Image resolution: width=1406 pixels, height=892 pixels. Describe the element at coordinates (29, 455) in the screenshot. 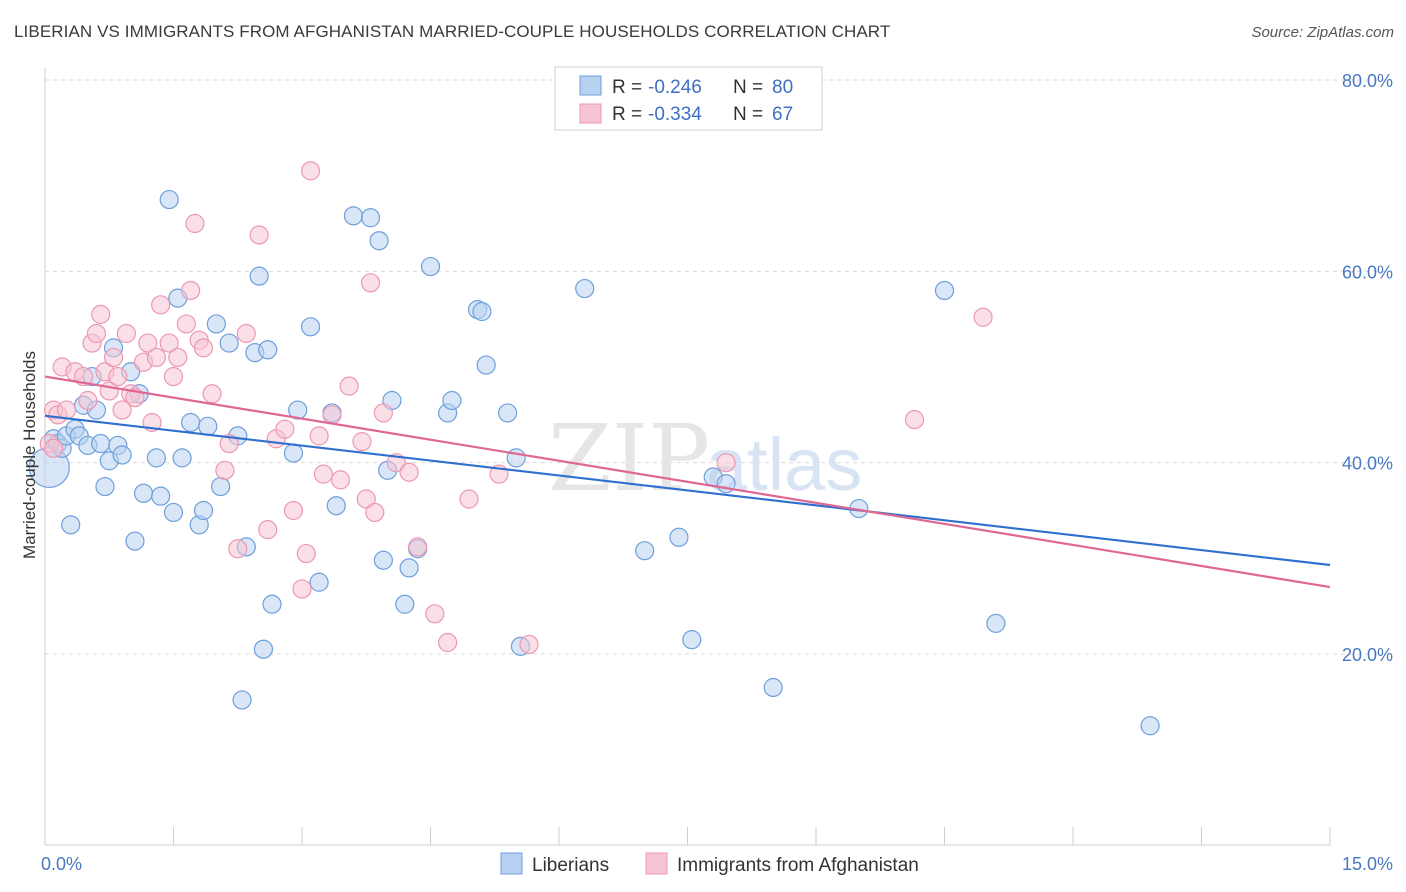

I see `y-axis-label: Married-couple Households` at that location.